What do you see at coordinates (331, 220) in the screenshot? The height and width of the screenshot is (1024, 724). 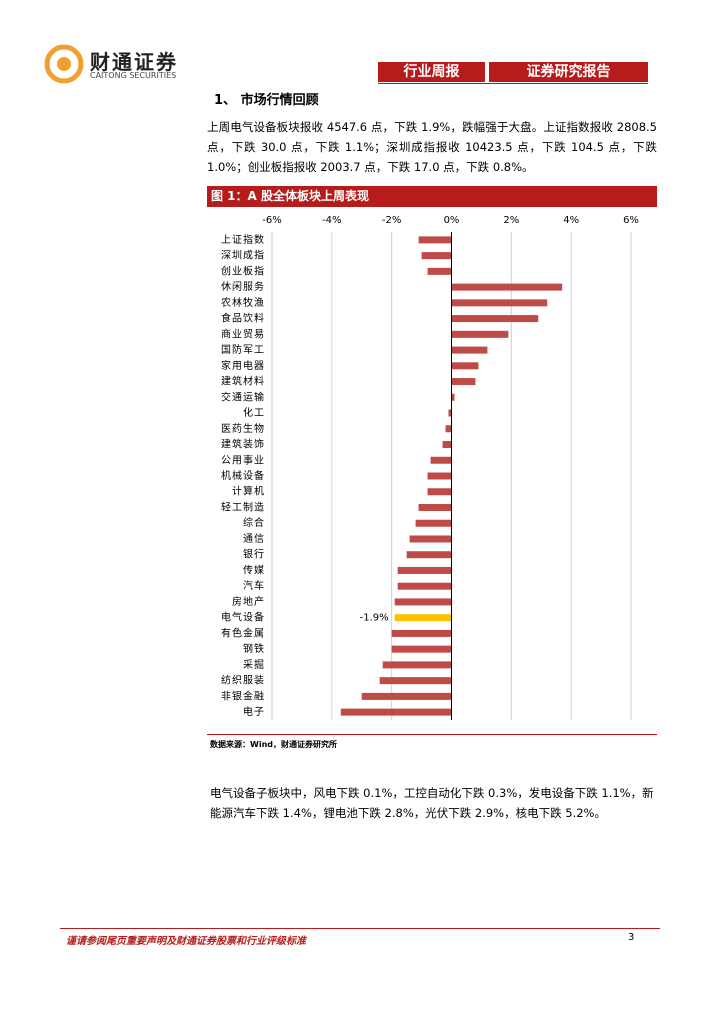 I see `x-tick-label: -4%` at bounding box center [331, 220].